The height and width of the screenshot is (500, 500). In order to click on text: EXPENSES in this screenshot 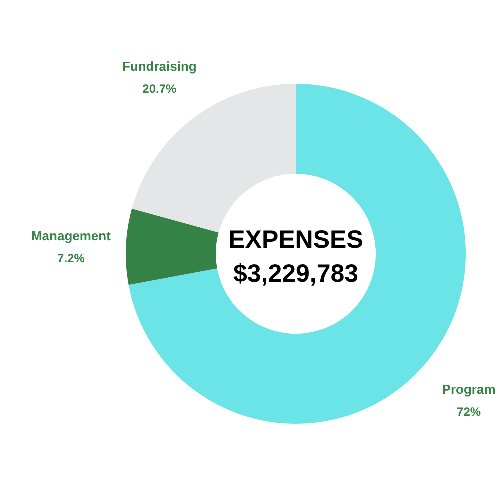, I will do `click(296, 240)`.